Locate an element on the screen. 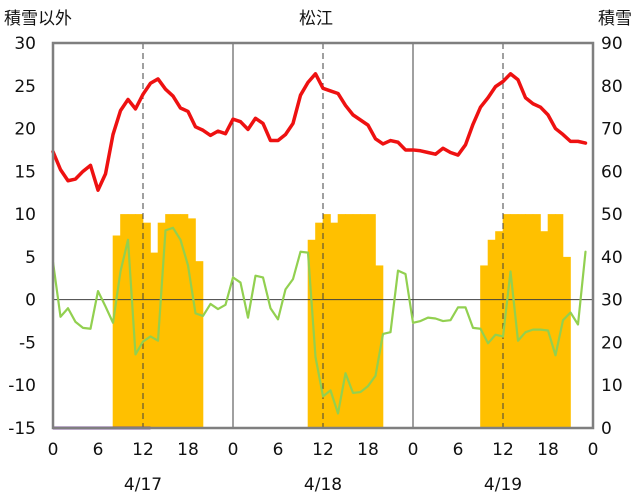 The width and height of the screenshot is (636, 501). right-tick-label: 60 is located at coordinates (612, 172).